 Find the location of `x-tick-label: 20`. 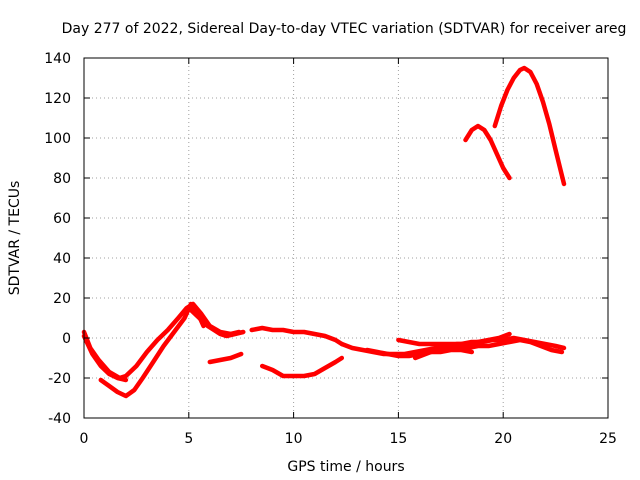

x-tick-label: 20 is located at coordinates (503, 439).